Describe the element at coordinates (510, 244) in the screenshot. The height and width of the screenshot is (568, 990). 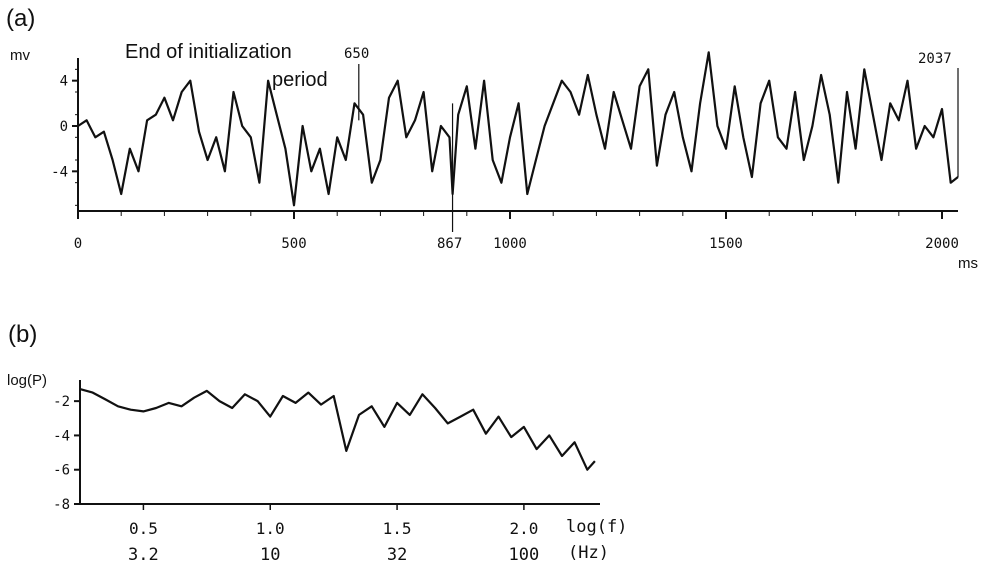
I see `panel-a-x-tick-label: 1000` at that location.